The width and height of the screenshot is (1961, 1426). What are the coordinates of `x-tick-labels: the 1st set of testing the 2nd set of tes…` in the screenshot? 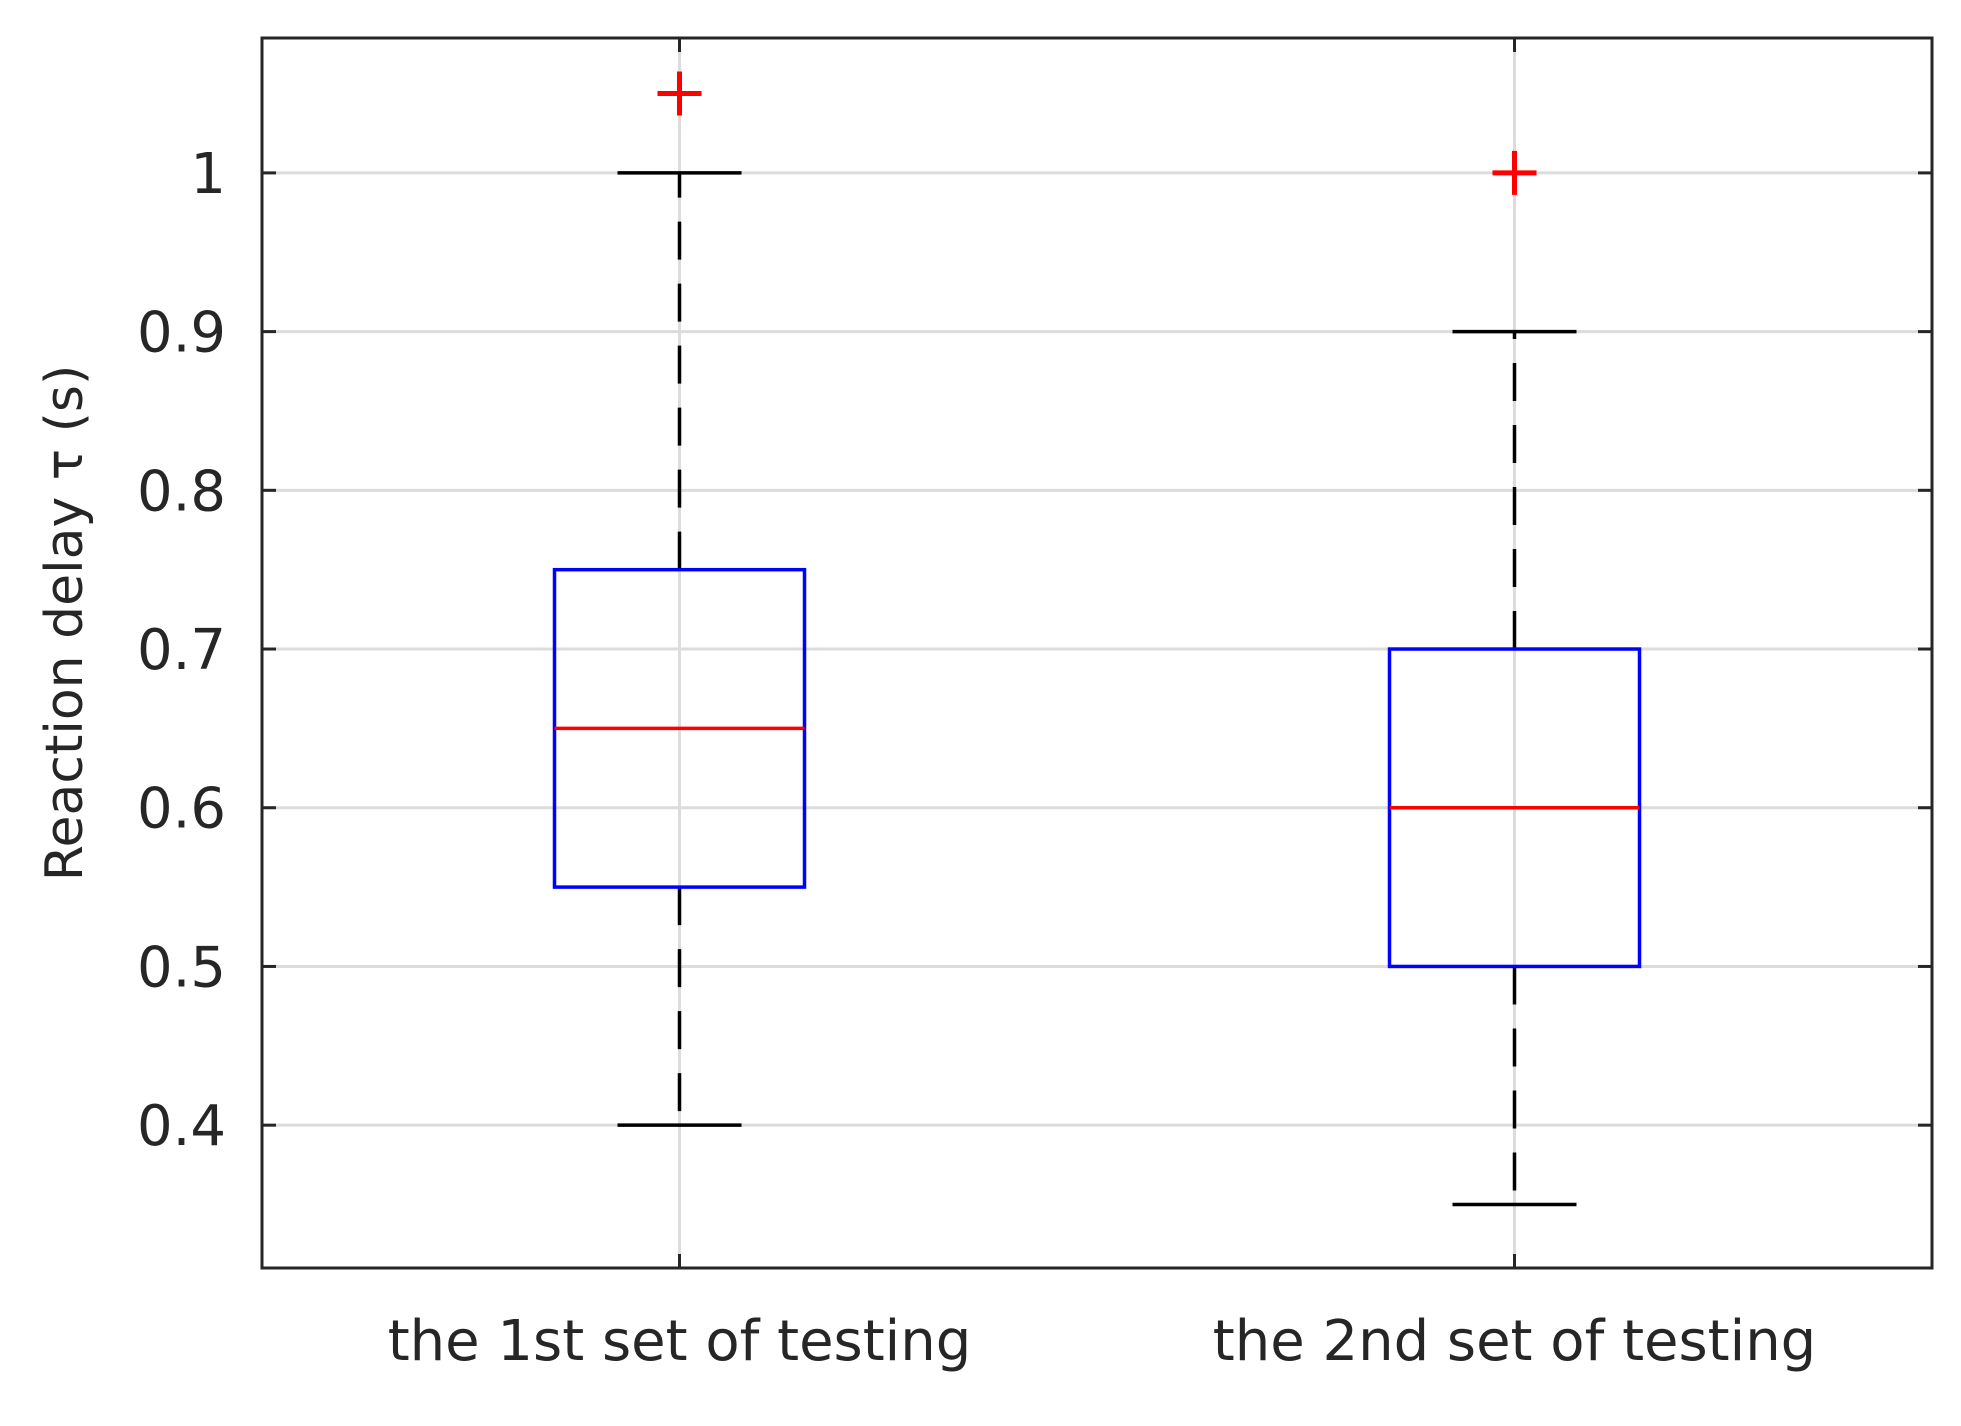 It's located at (1102, 1341).